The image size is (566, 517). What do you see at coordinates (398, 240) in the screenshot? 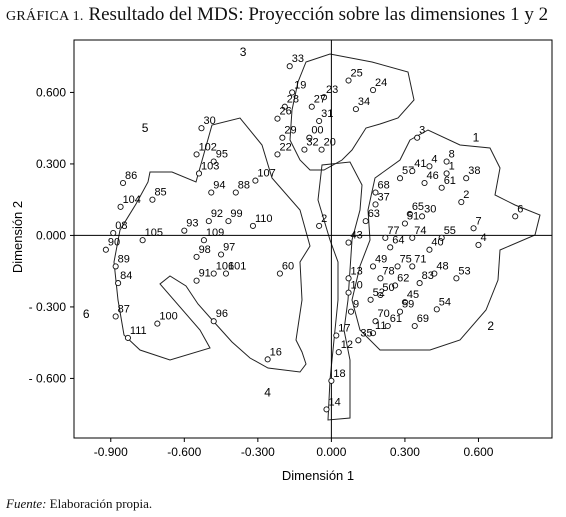
I see `data-point-label: 64` at bounding box center [398, 240].